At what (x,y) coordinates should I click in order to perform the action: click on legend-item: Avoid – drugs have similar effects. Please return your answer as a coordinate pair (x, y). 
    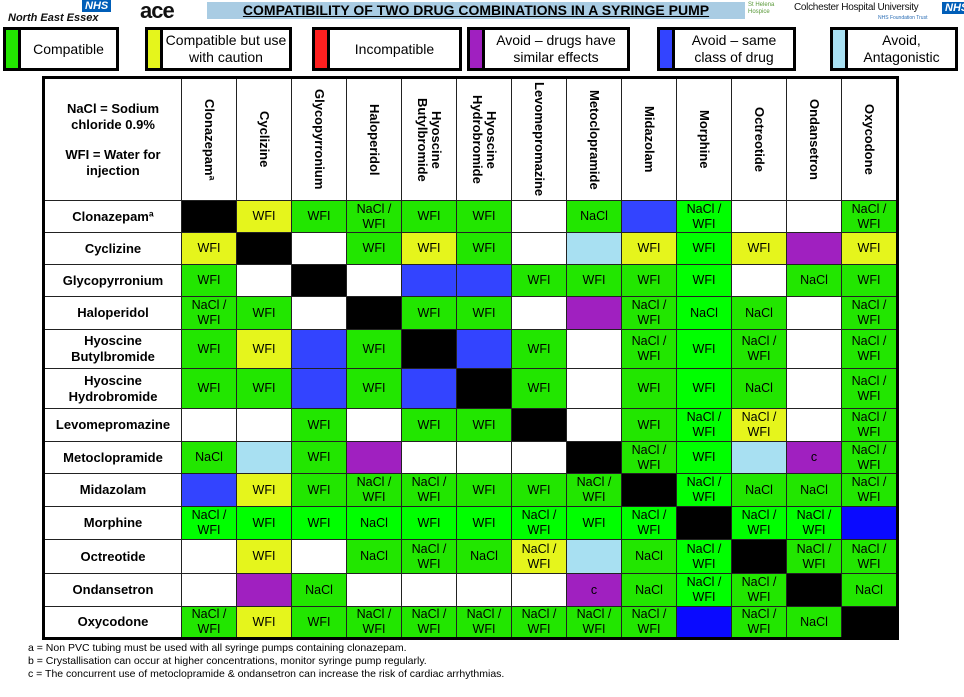
    Looking at the image, I should click on (548, 49).